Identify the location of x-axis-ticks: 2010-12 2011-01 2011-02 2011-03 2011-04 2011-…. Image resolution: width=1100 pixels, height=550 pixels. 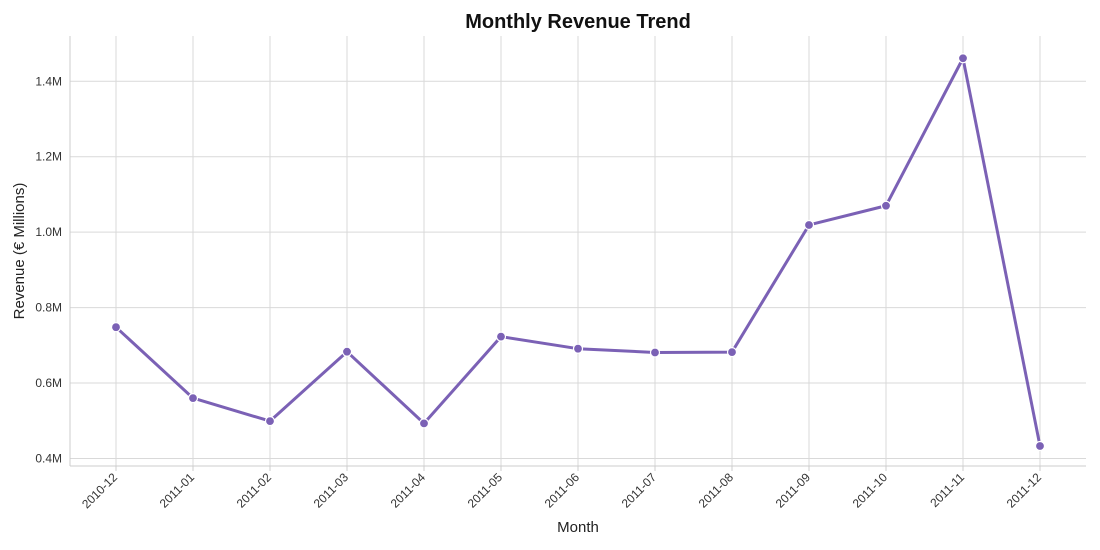
(561, 488).